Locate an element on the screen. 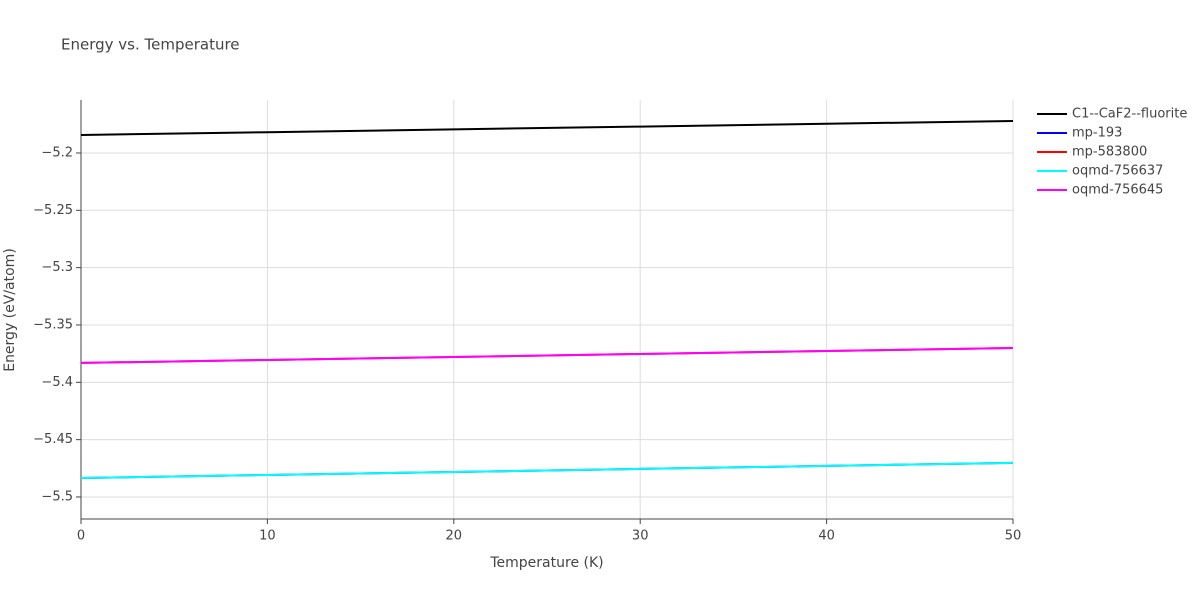 Image resolution: width=1200 pixels, height=600 pixels. y-tick-label: −5.25 is located at coordinates (53, 210).